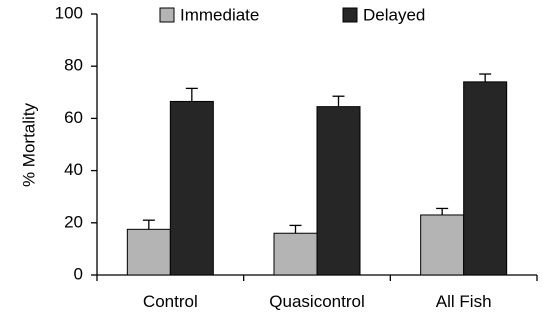  I want to click on y-tick-label: 20, so click(73, 221).